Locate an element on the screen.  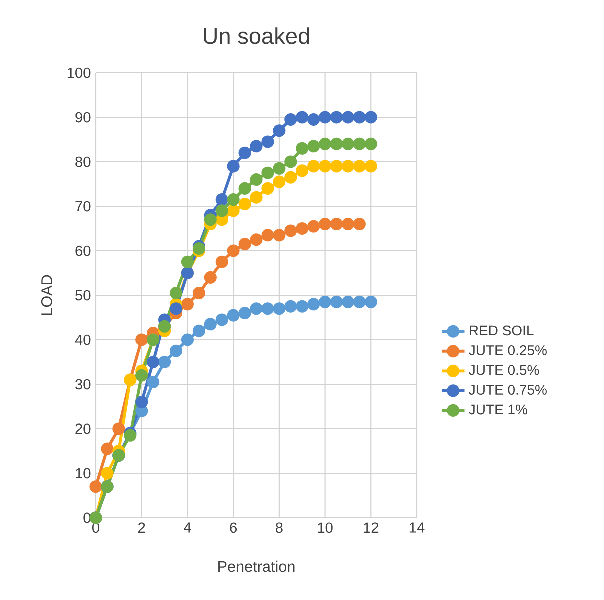
x-axis-title: Penetration is located at coordinates (256, 566).